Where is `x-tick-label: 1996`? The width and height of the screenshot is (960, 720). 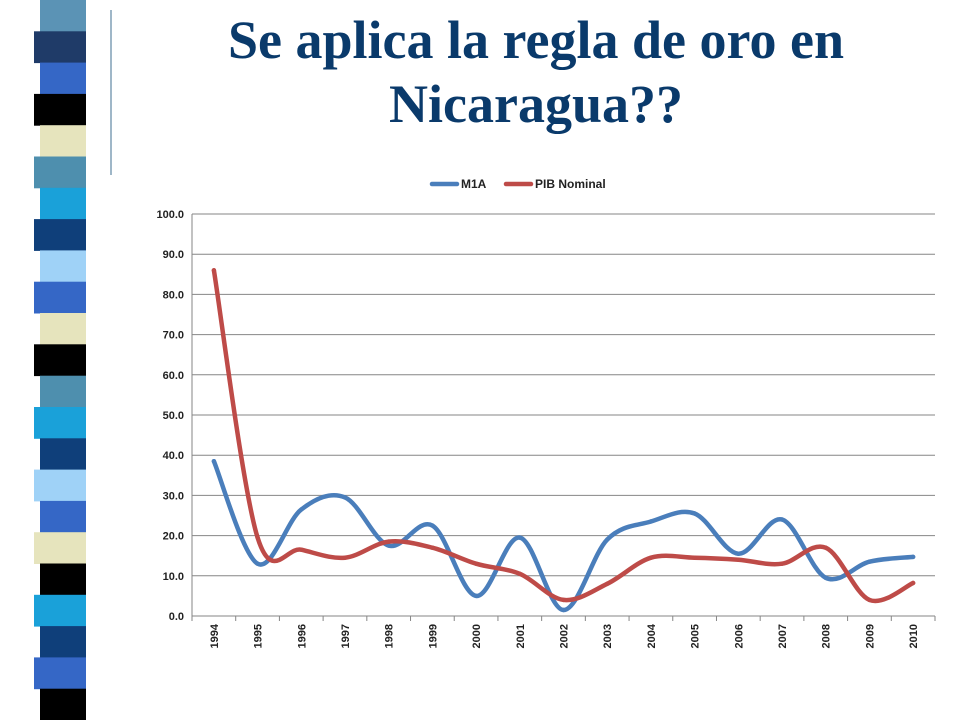
x-tick-label: 1996 is located at coordinates (302, 636).